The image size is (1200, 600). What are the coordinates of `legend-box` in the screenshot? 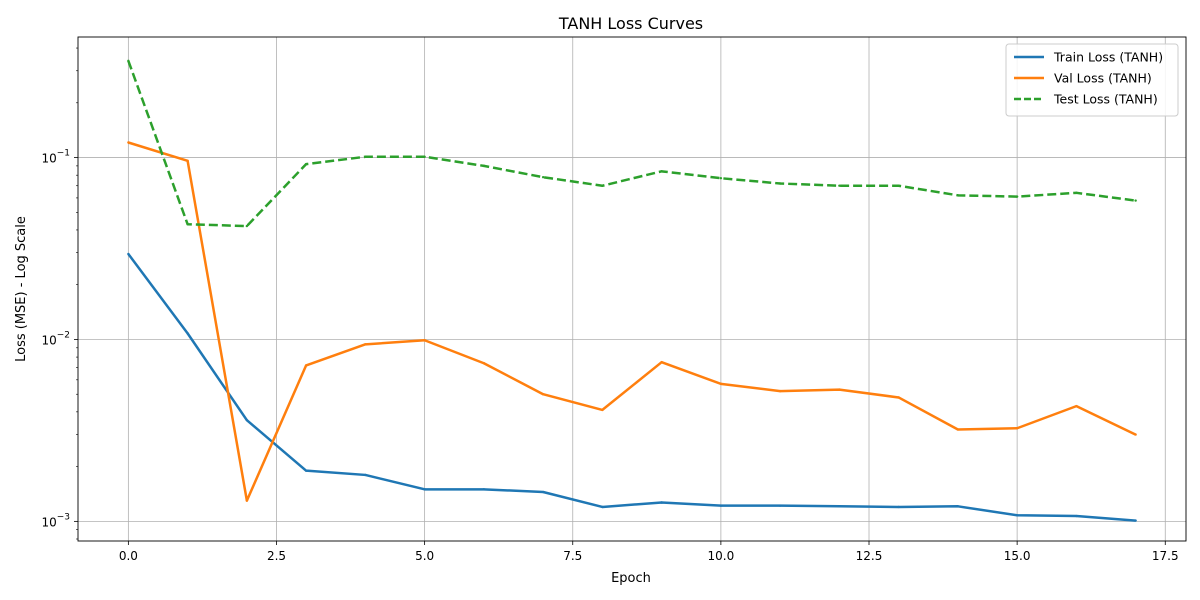 It's located at (1092, 80).